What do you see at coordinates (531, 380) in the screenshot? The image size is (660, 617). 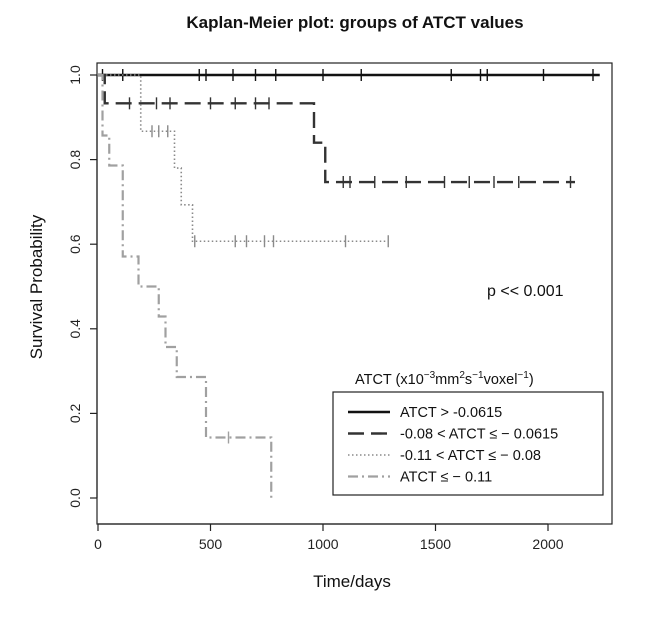 I see `legend-title-end: )` at bounding box center [531, 380].